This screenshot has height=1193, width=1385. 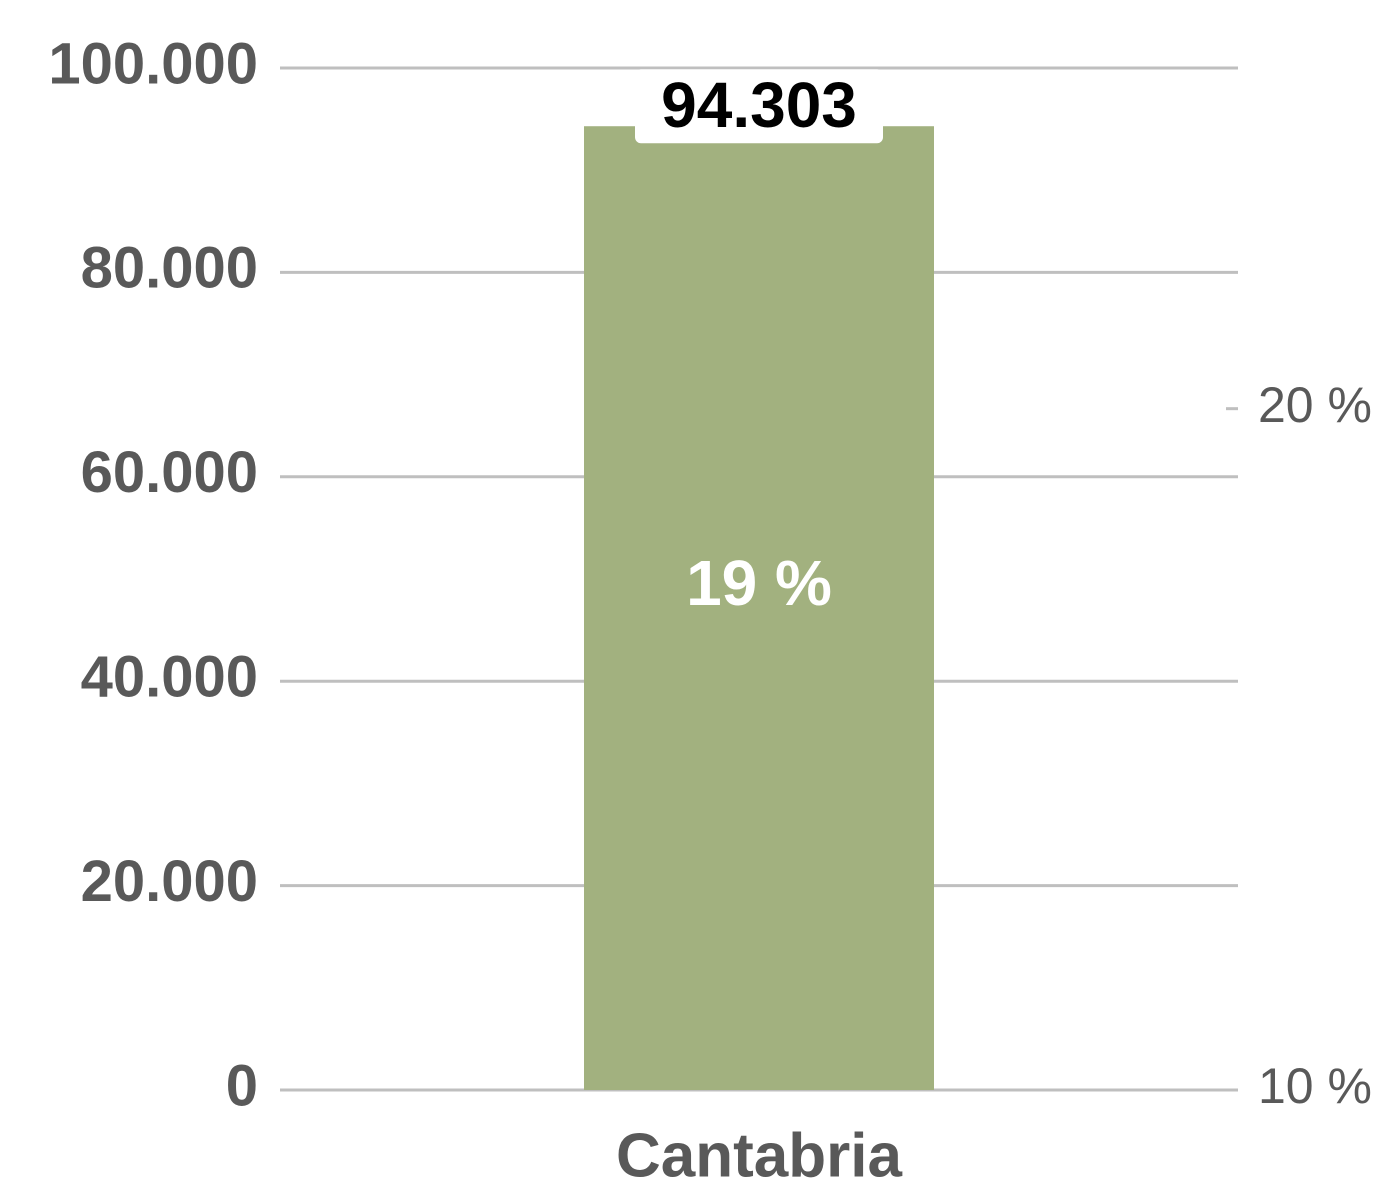 What do you see at coordinates (153, 63) in the screenshot?
I see `y-tick-label: 100.000` at bounding box center [153, 63].